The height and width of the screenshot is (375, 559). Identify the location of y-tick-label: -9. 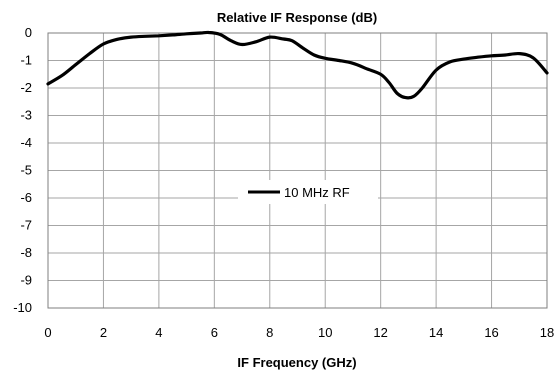
(26, 280).